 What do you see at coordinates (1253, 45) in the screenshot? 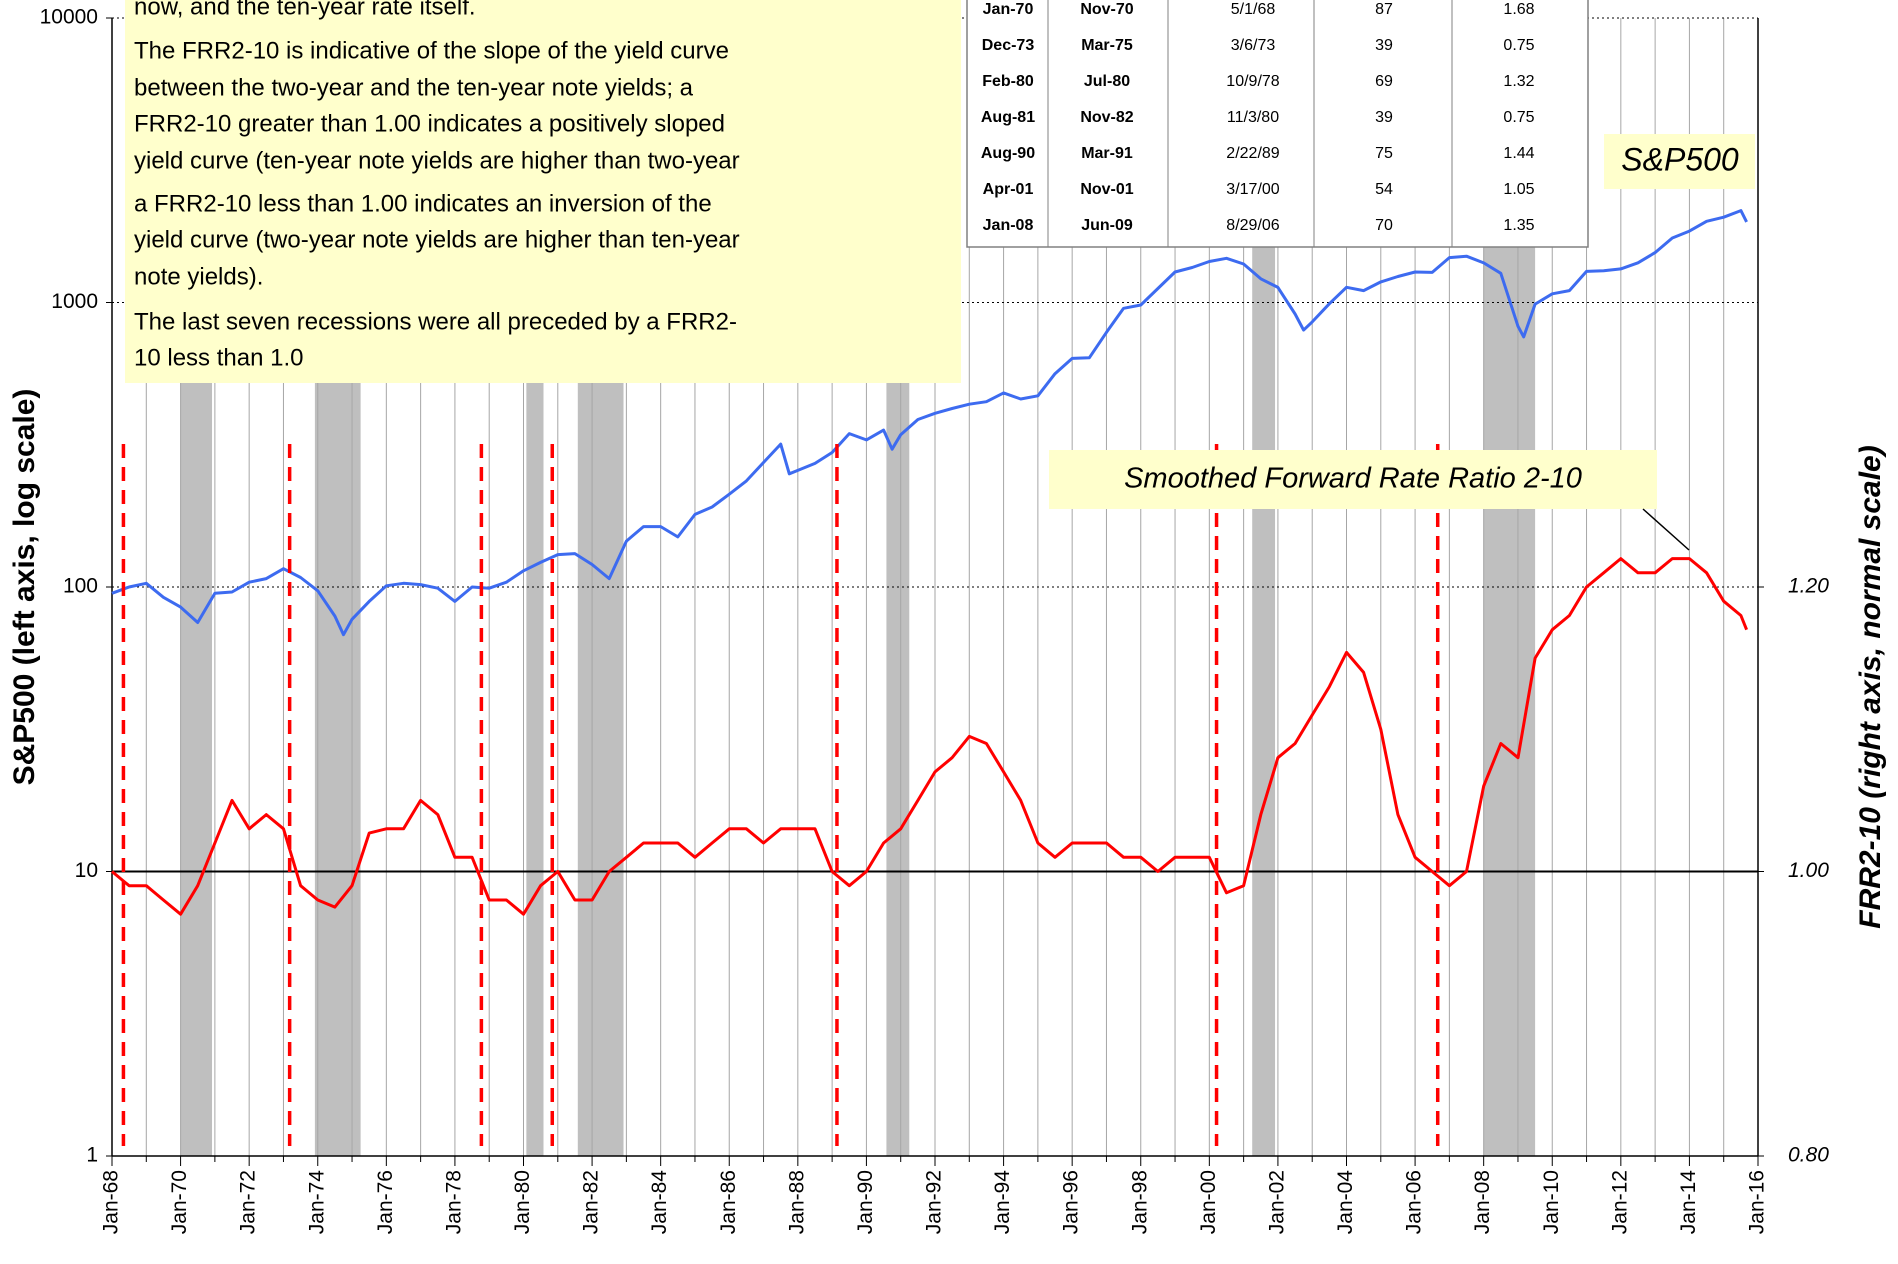
I see `table-cell: 3/6/73` at bounding box center [1253, 45].